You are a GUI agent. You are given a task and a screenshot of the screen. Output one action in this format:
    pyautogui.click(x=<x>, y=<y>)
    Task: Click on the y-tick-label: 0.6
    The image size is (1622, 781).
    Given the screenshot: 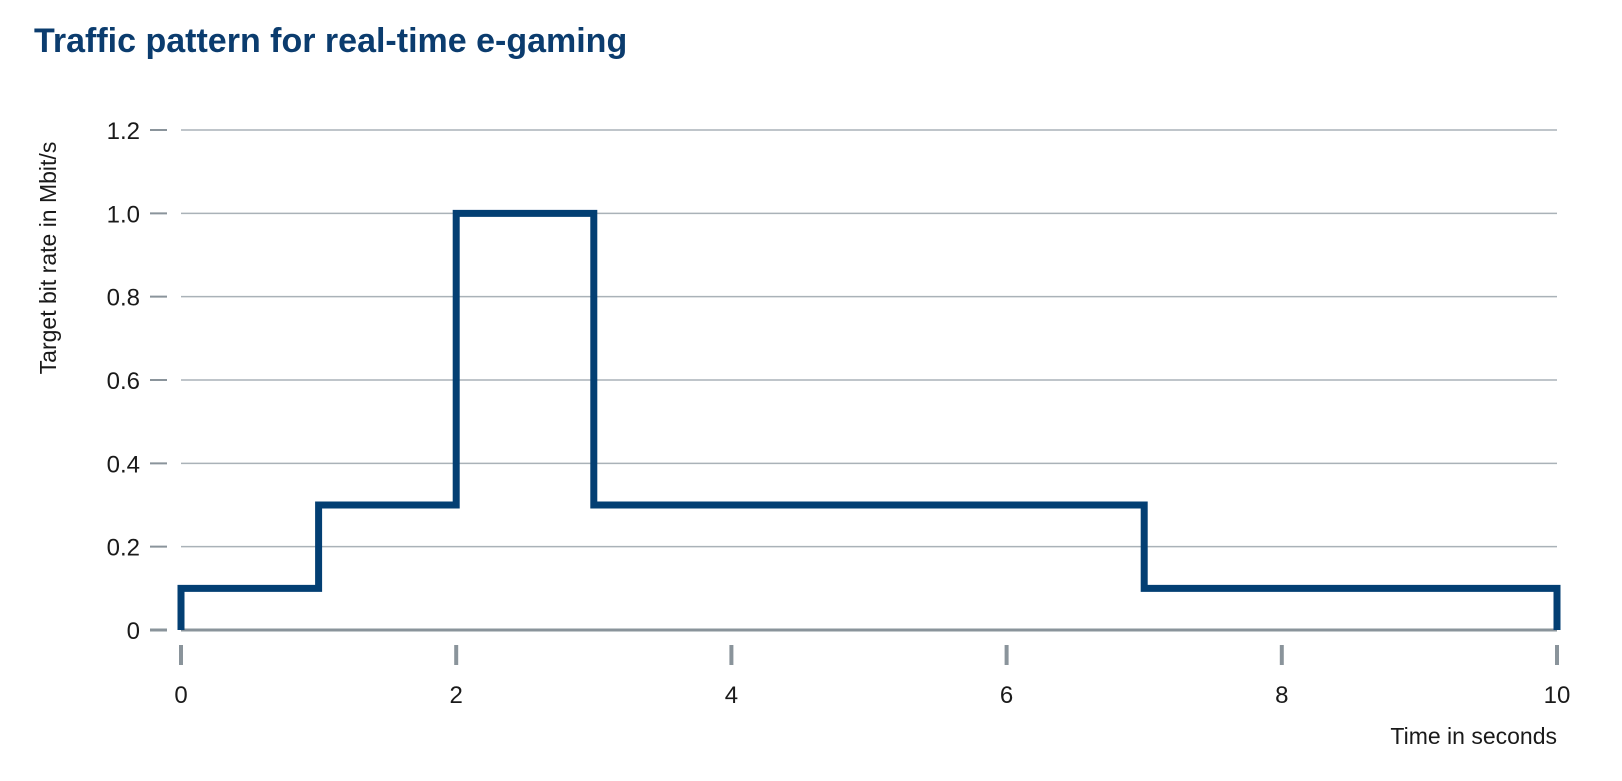 What is the action you would take?
    pyautogui.click(x=123, y=381)
    